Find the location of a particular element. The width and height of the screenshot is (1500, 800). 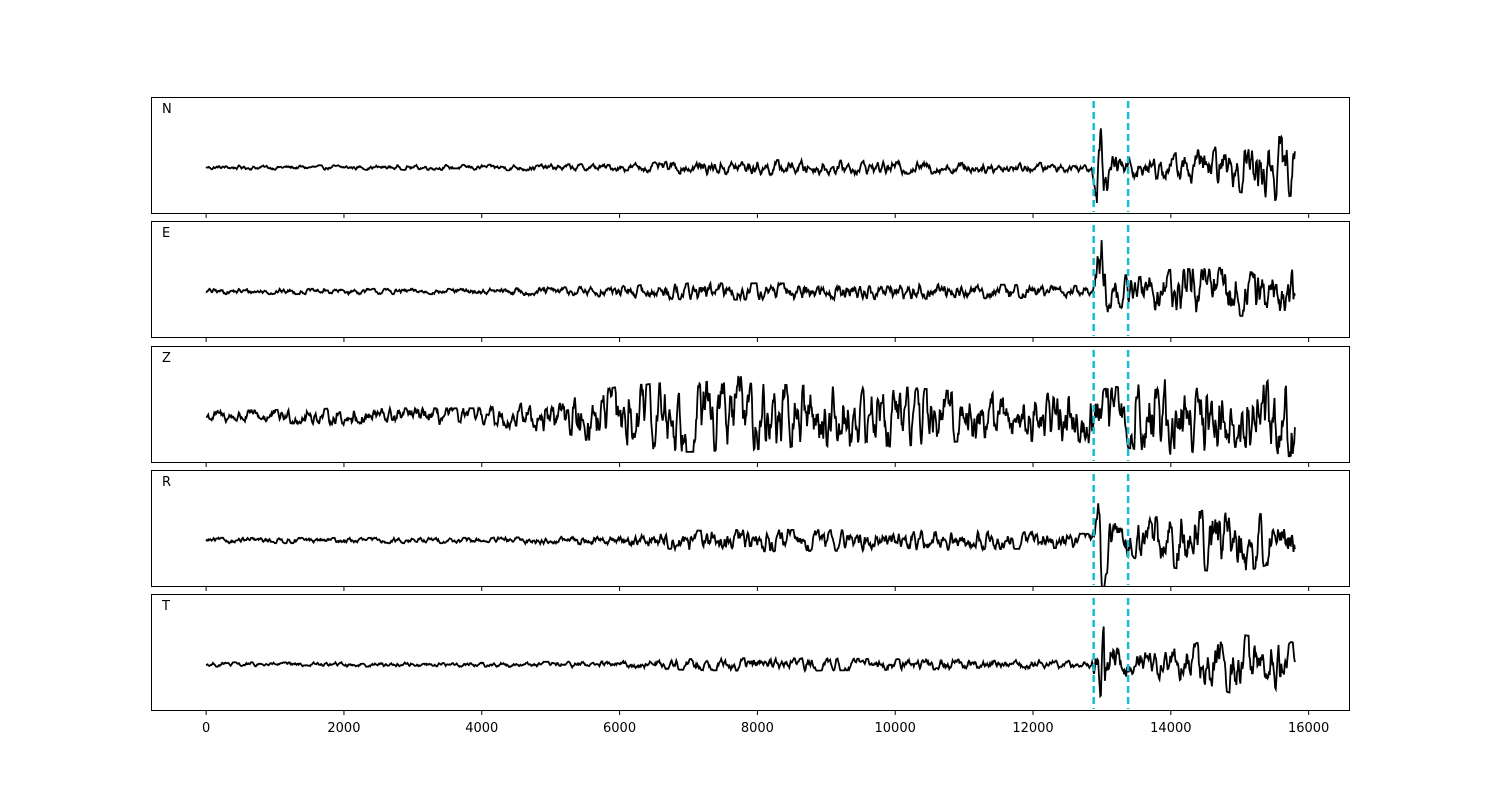

panel-label: N is located at coordinates (167, 109).